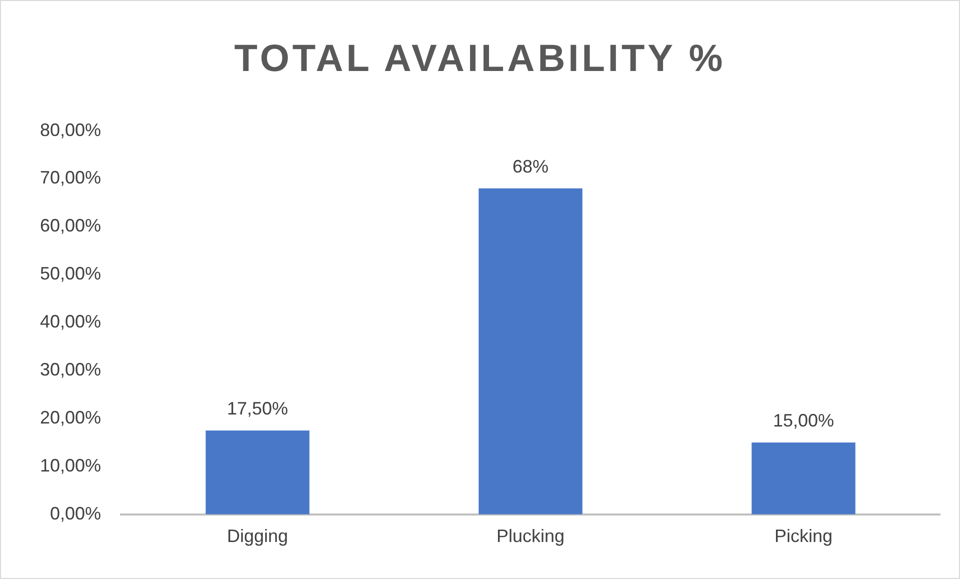 The height and width of the screenshot is (579, 960). What do you see at coordinates (76, 513) in the screenshot?
I see `y-tick-label: 0,00%` at bounding box center [76, 513].